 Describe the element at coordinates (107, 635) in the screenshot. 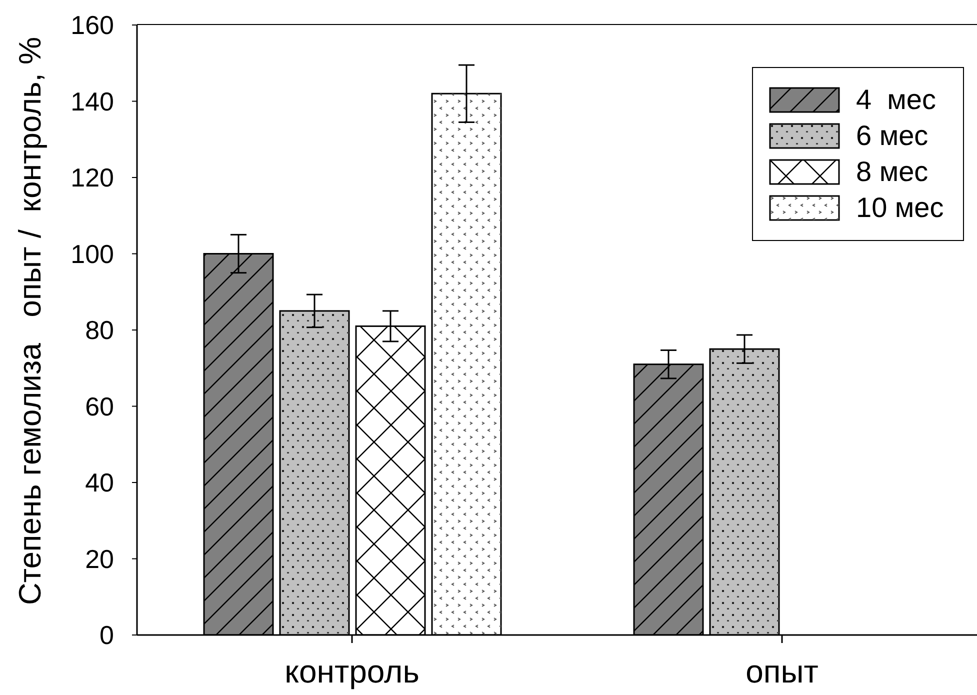

I see `y-tick-label: 0` at that location.